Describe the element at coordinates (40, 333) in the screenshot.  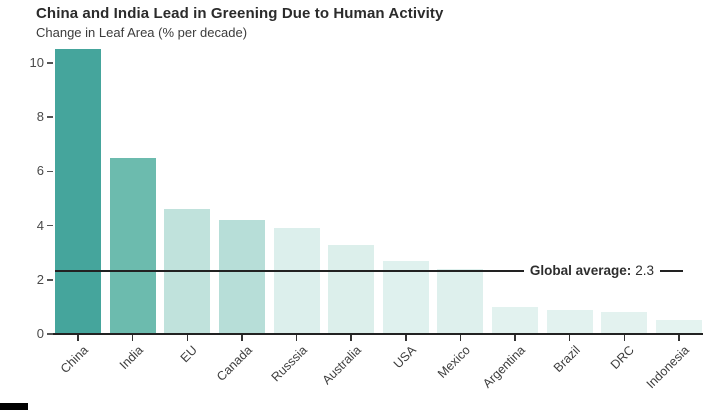
I see `y-tick-label-0: 0` at that location.